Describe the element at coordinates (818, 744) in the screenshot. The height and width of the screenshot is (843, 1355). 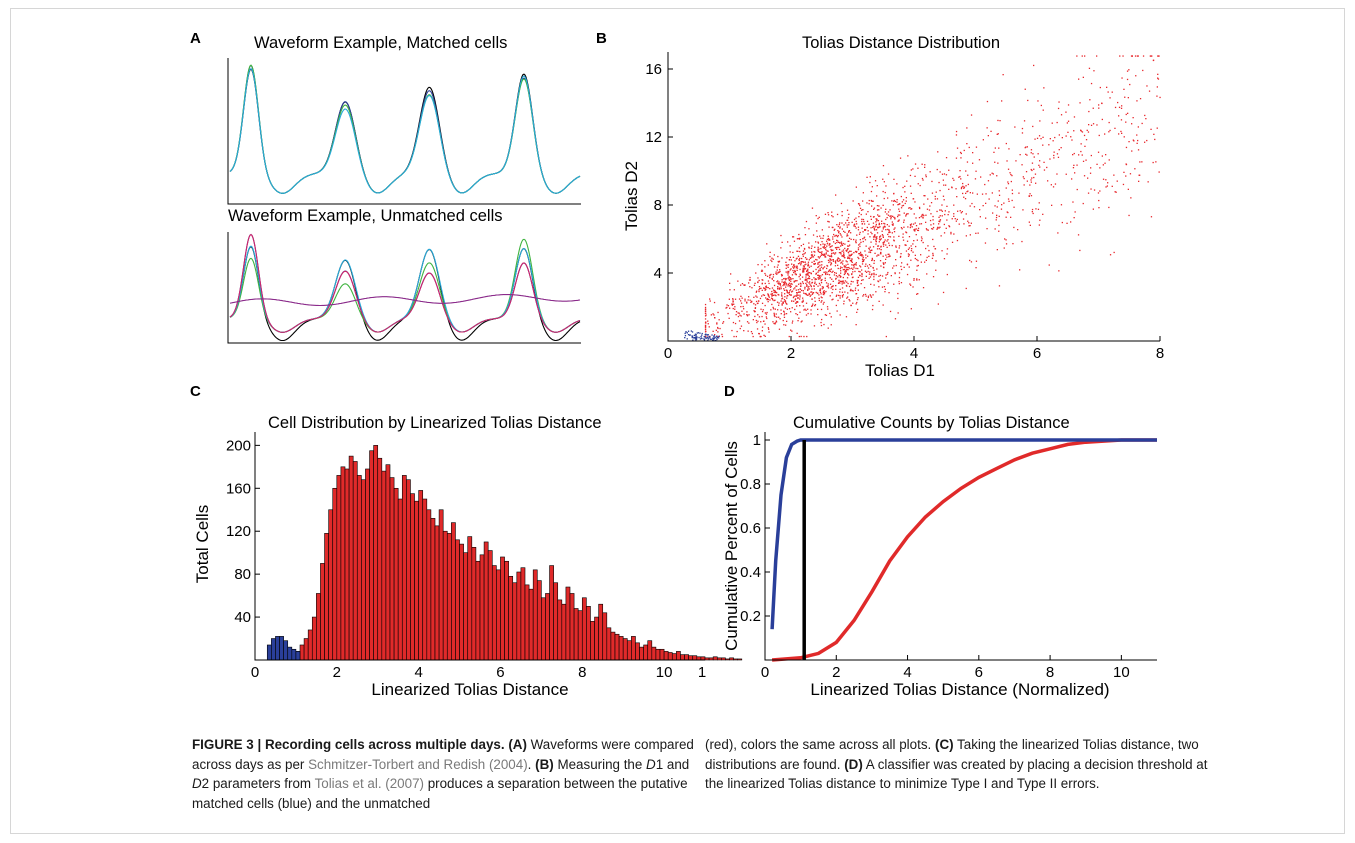
I see `caption-b-text3-right: (red), colors the same across all plots.` at that location.